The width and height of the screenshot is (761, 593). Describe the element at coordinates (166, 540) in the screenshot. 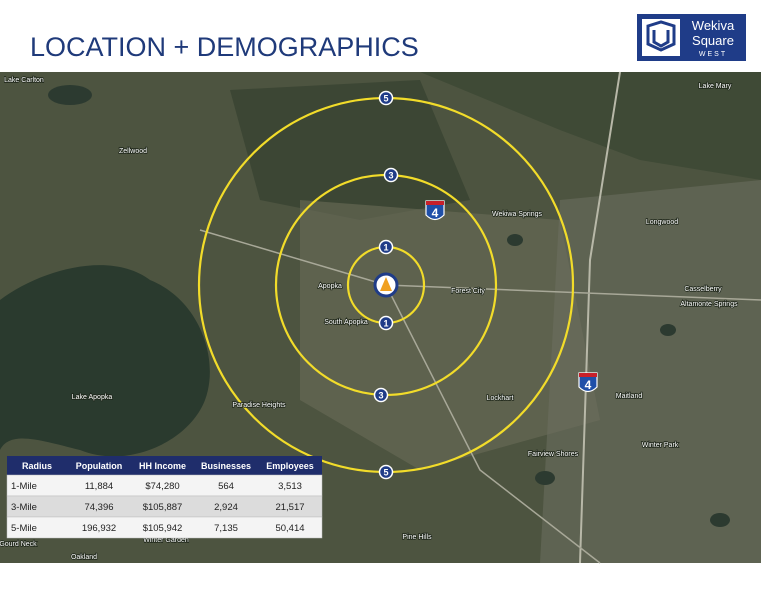

I see `place-label: Winter Garden` at that location.